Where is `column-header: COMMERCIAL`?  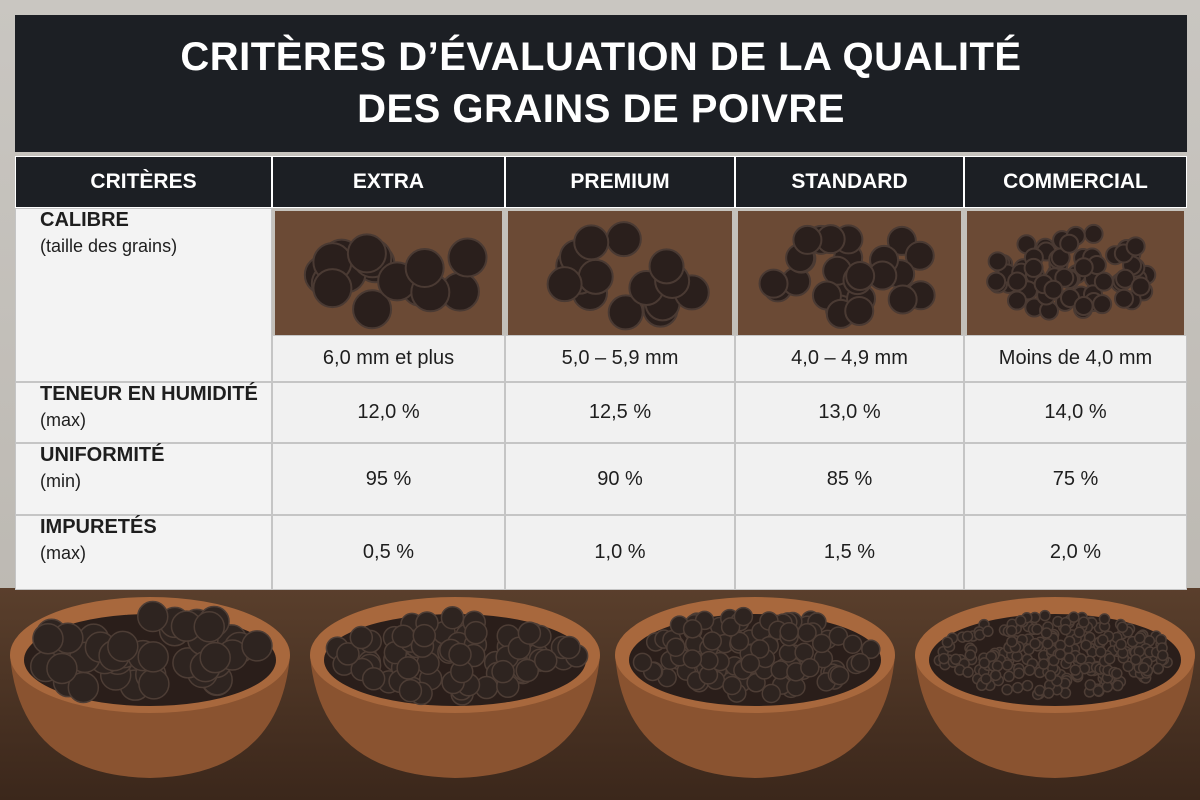
column-header: COMMERCIAL is located at coordinates (1075, 182).